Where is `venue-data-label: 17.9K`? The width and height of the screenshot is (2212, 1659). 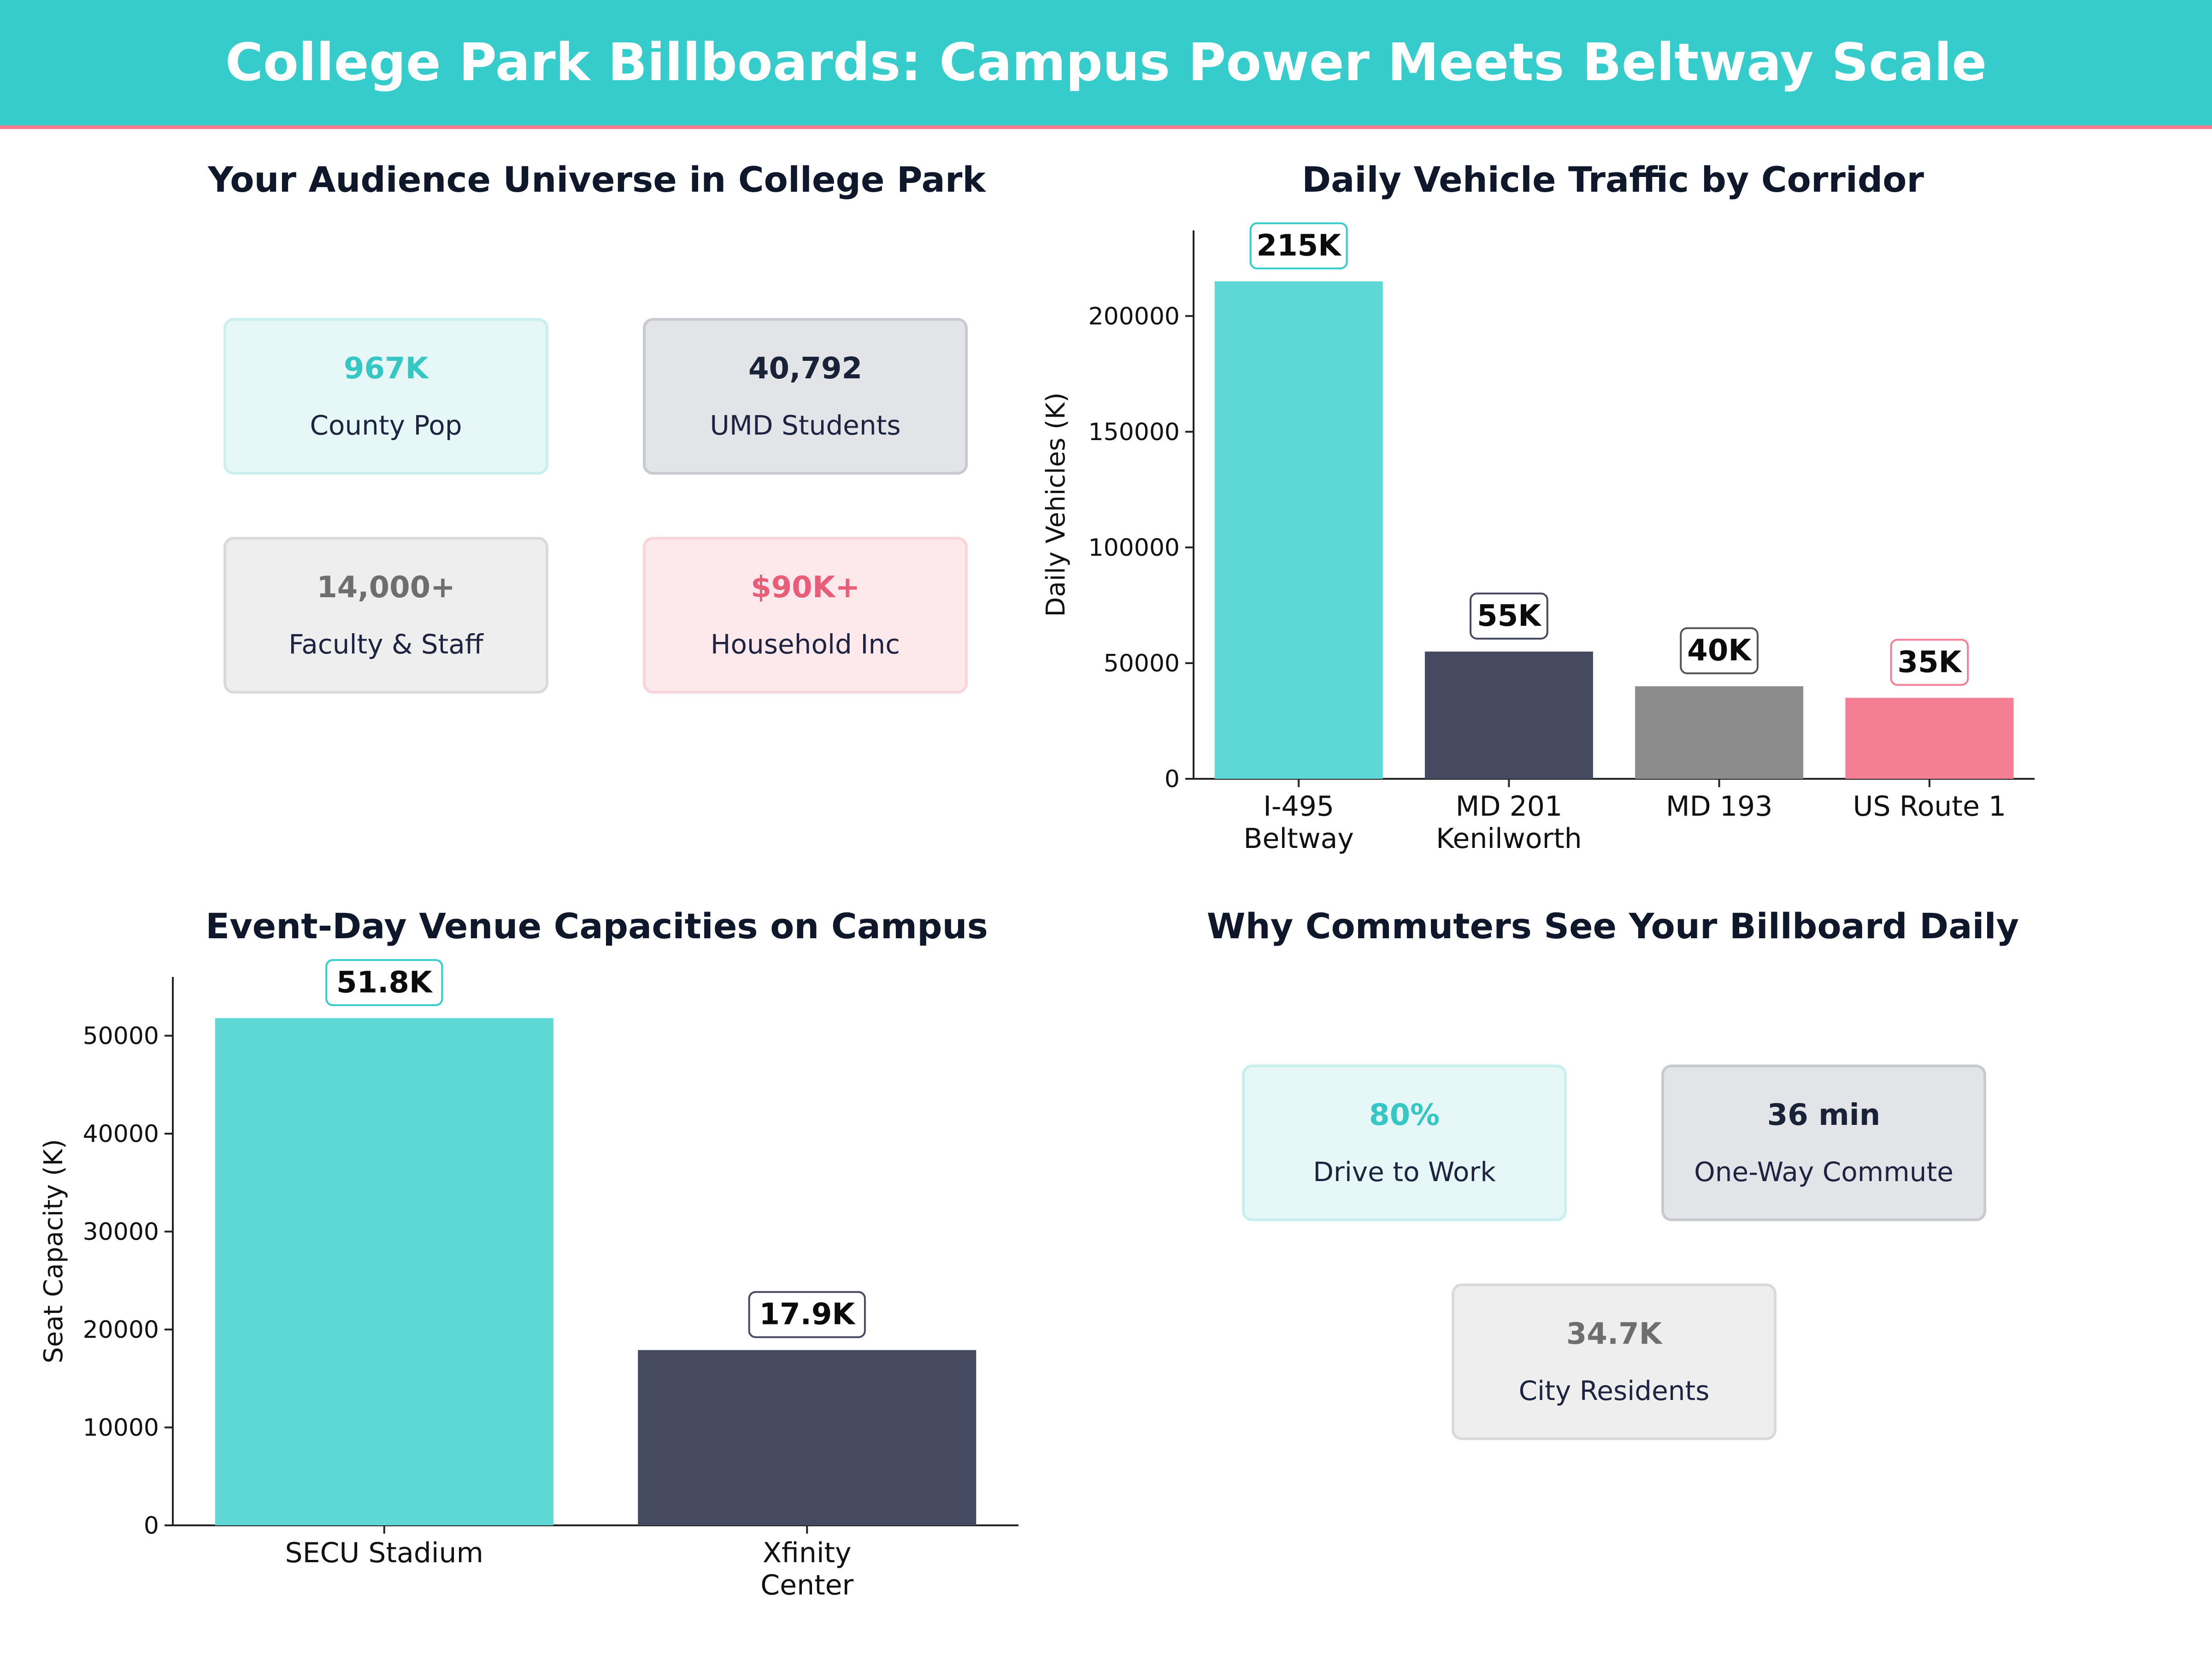 venue-data-label: 17.9K is located at coordinates (807, 1315).